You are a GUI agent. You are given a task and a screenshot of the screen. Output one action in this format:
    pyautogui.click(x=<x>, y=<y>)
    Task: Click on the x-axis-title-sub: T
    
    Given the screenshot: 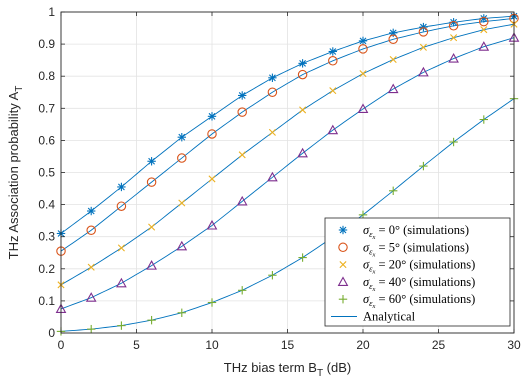 What is the action you would take?
    pyautogui.click(x=320, y=372)
    